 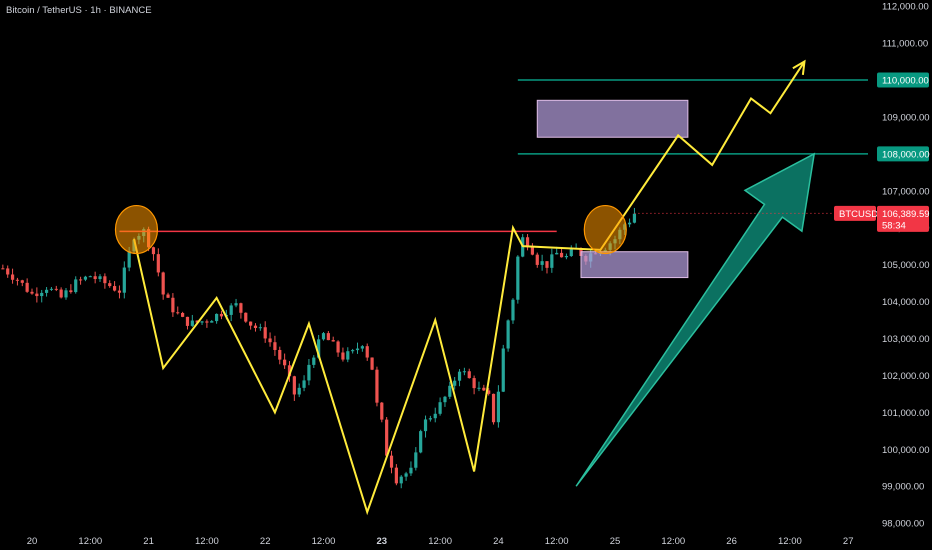 What do you see at coordinates (906, 376) in the screenshot?
I see `y-tick-label: 102,000.00` at bounding box center [906, 376].